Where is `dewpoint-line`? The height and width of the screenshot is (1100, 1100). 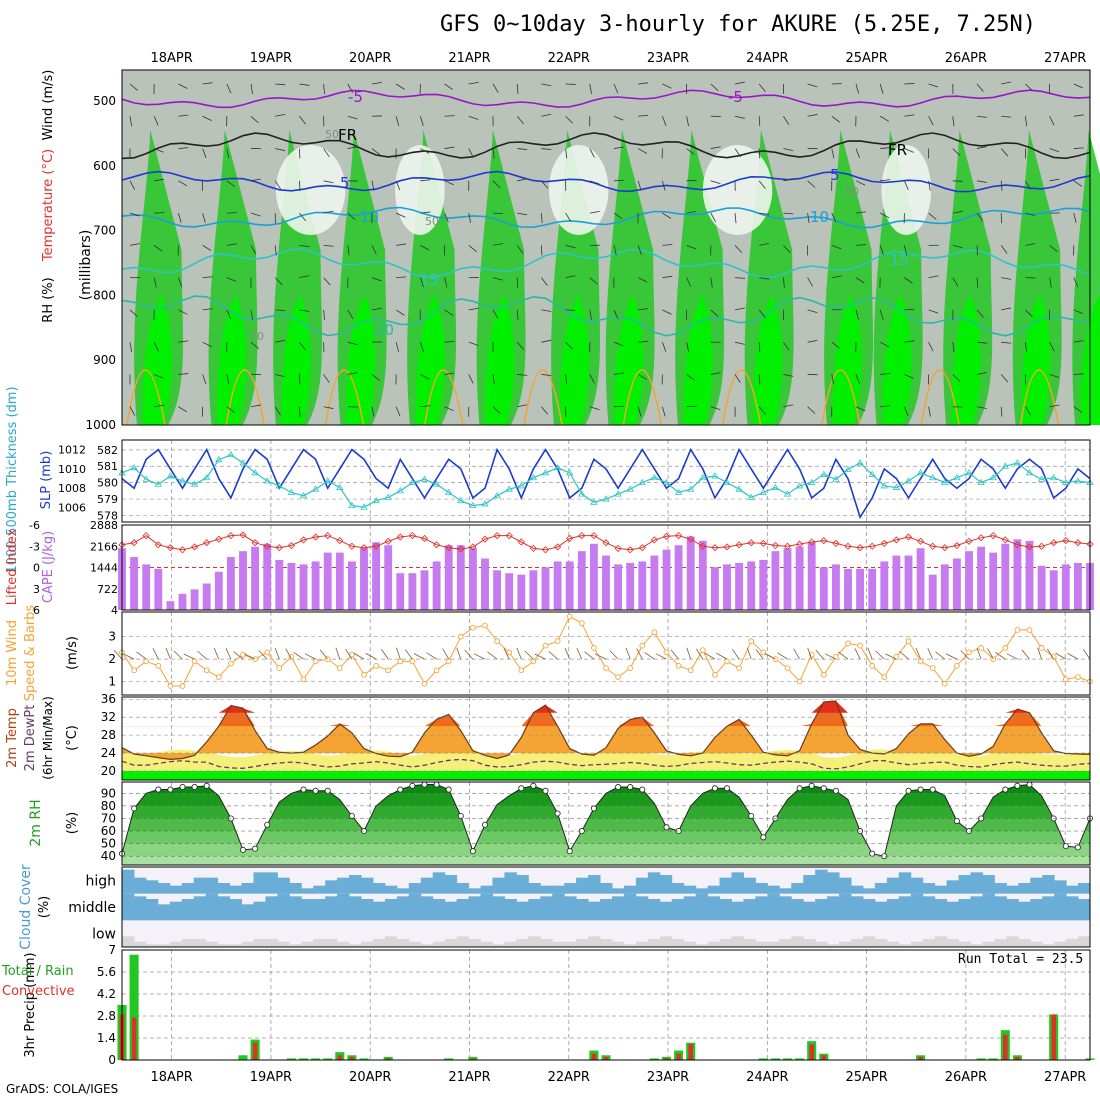 dewpoint-line is located at coordinates (606, 764).